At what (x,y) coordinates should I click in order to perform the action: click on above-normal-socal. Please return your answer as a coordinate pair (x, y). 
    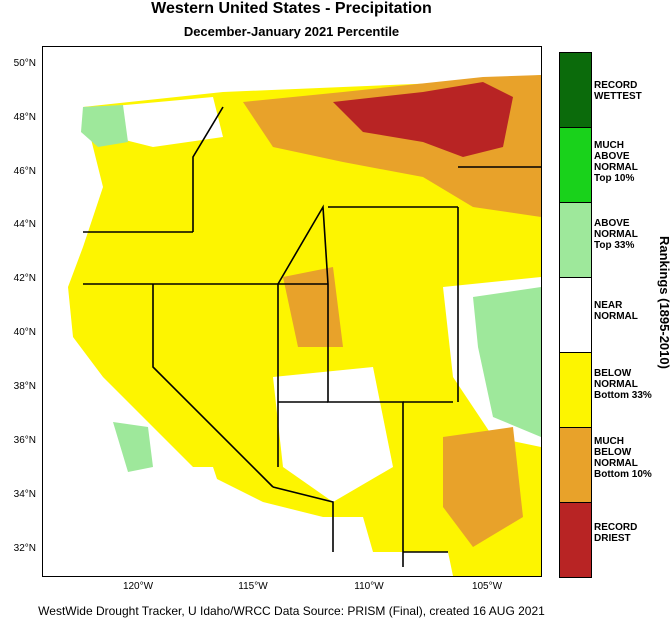
    Looking at the image, I should click on (133, 447).